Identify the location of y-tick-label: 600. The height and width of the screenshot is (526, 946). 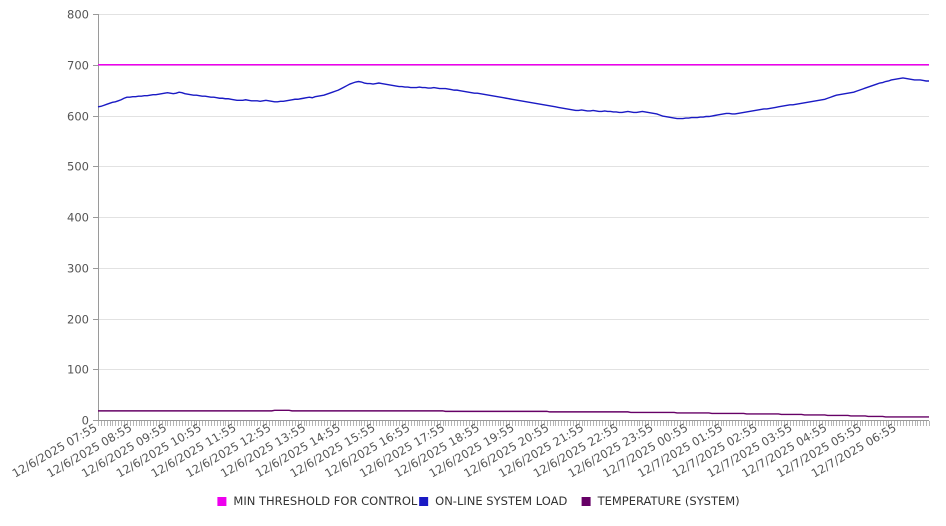
(78, 117).